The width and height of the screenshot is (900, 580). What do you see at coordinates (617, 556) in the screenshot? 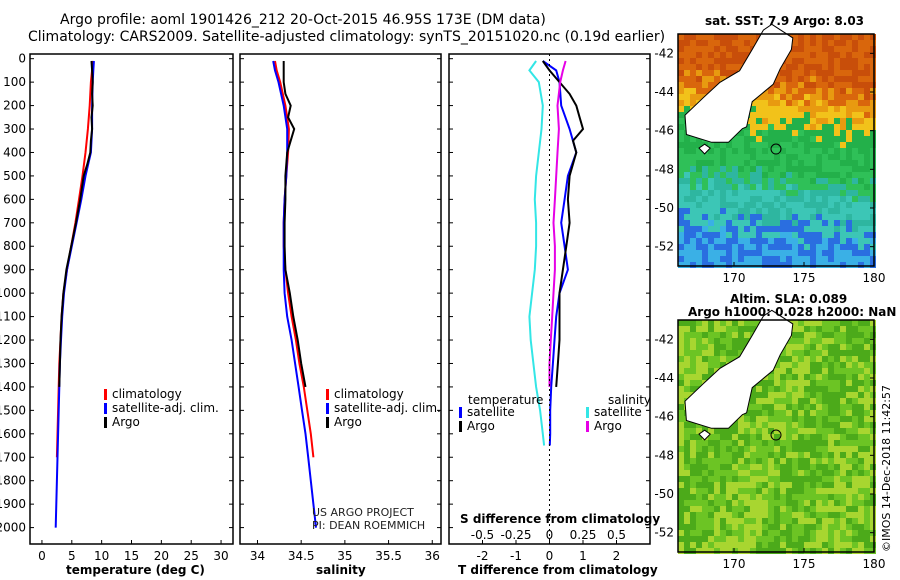
I see `tdiff-xtick-label: 2` at bounding box center [617, 556].